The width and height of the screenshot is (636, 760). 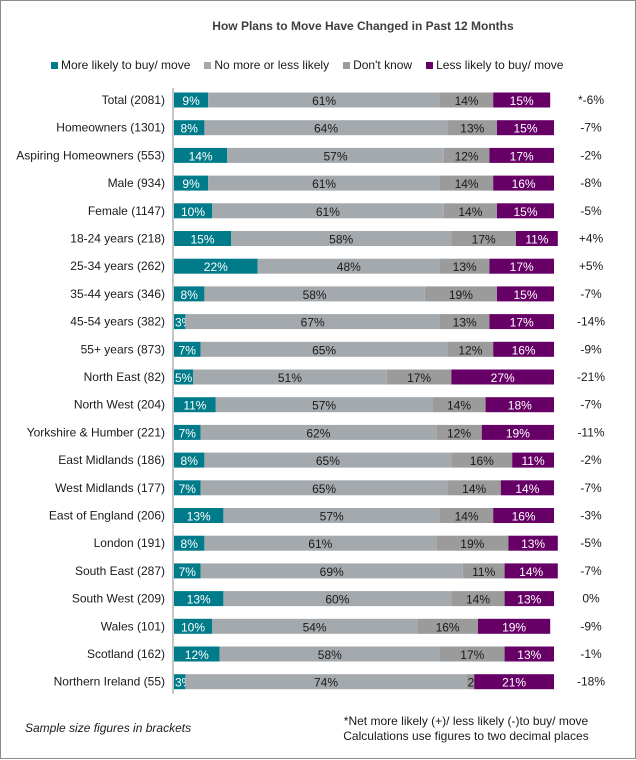 I want to click on legend-item-less-likely: Less likely to buy/ move, so click(x=494, y=65).